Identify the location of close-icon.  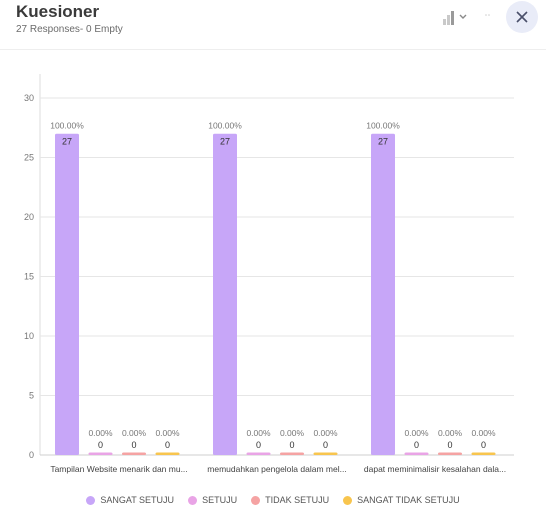
(522, 17).